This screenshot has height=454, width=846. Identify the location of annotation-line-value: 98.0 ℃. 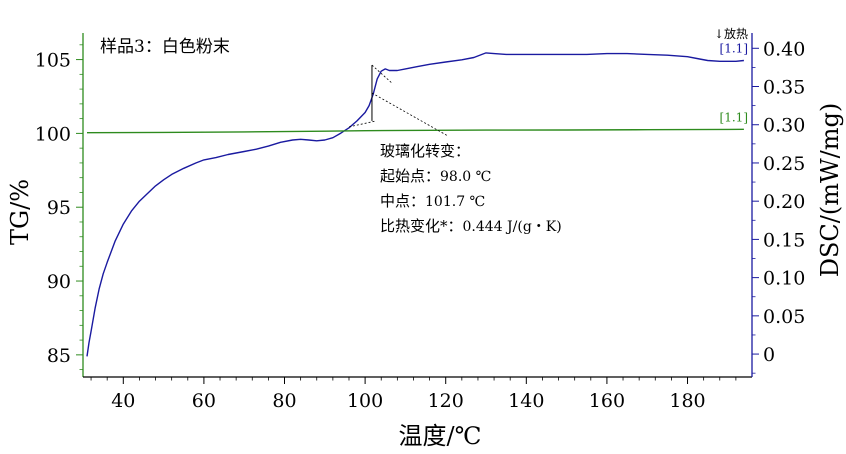
(465, 177).